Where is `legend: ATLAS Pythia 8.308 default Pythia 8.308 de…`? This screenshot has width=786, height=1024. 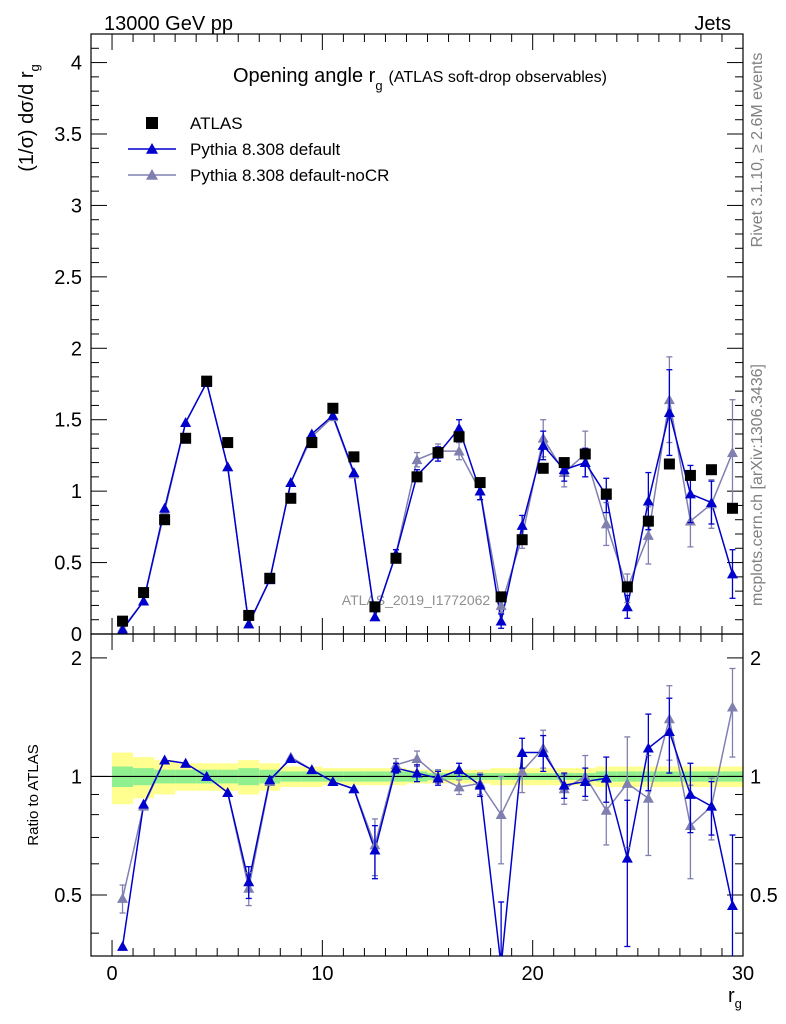
legend: ATLAS Pythia 8.308 default Pythia 8.308 de… is located at coordinates (258, 149).